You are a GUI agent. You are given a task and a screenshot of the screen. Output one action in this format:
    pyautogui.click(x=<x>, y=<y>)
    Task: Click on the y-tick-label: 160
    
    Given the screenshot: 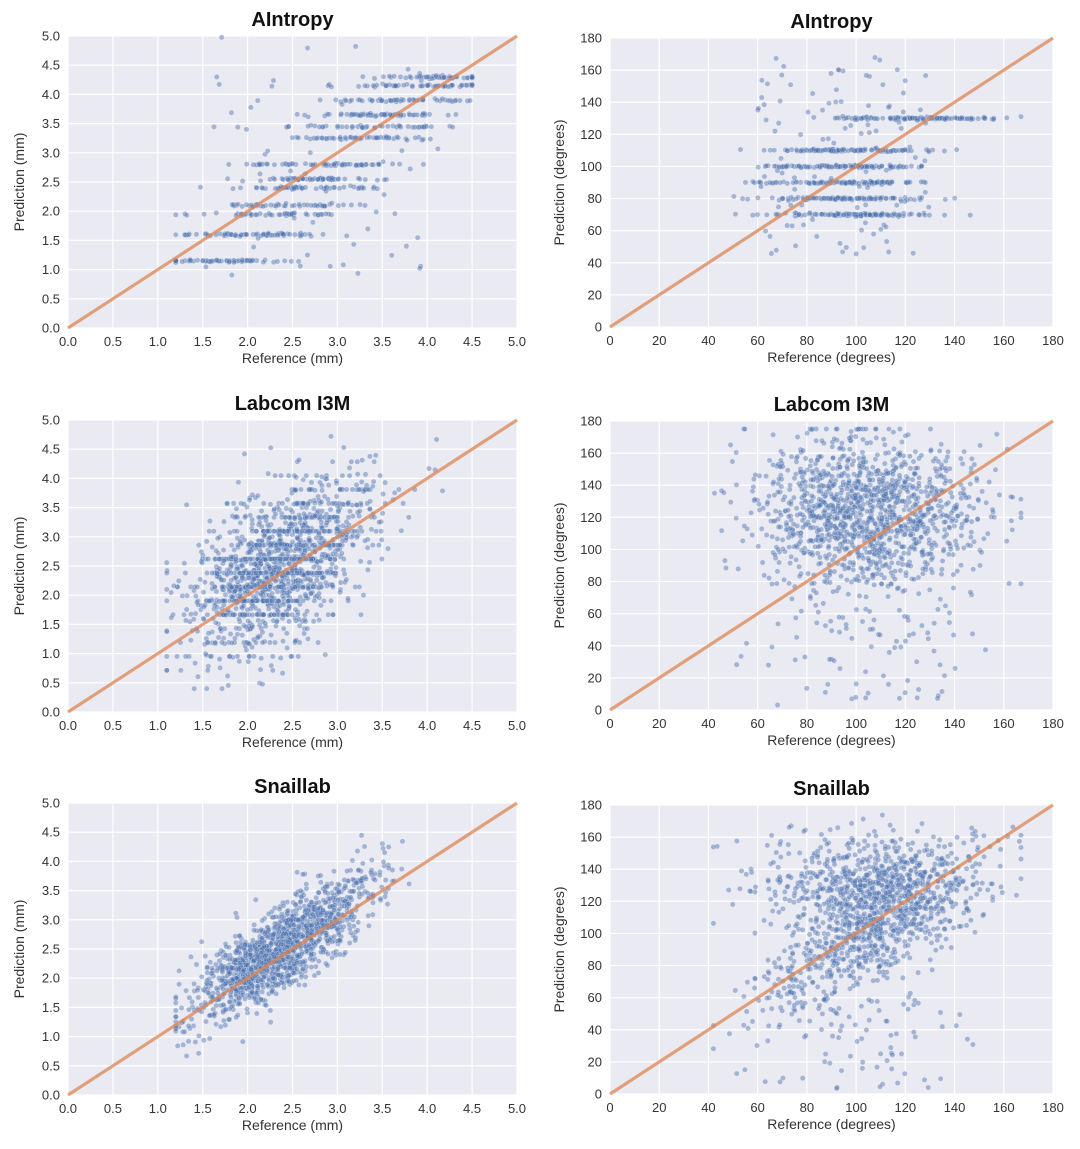 What is the action you would take?
    pyautogui.click(x=591, y=453)
    